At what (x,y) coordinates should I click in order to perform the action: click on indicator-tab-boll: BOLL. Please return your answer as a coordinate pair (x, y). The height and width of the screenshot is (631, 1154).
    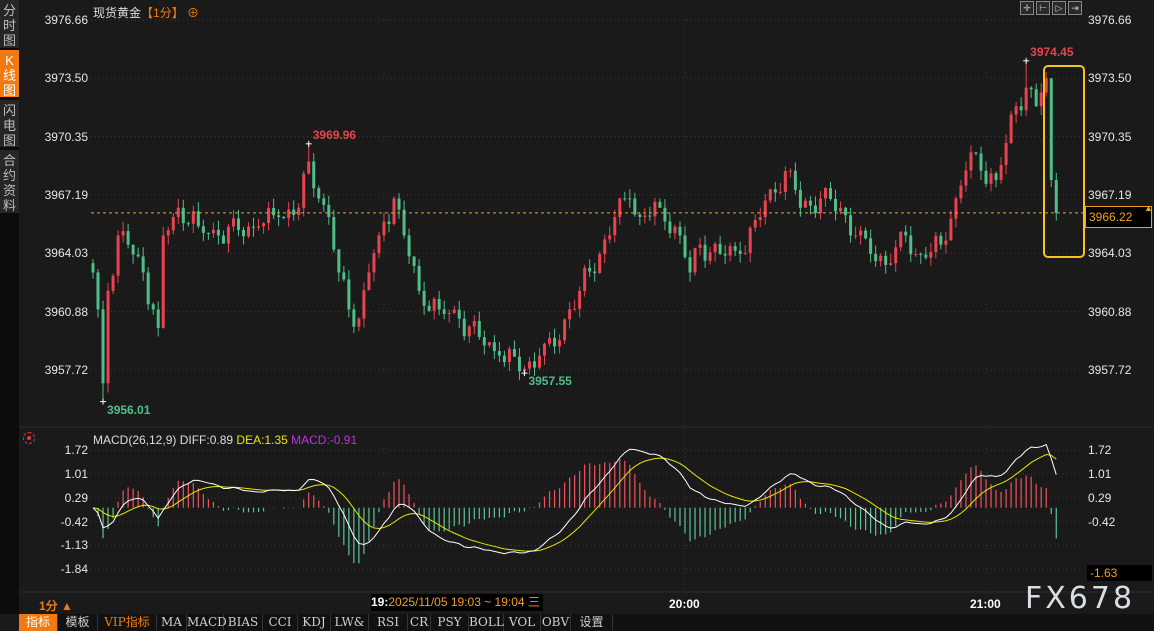
    Looking at the image, I should click on (486, 622).